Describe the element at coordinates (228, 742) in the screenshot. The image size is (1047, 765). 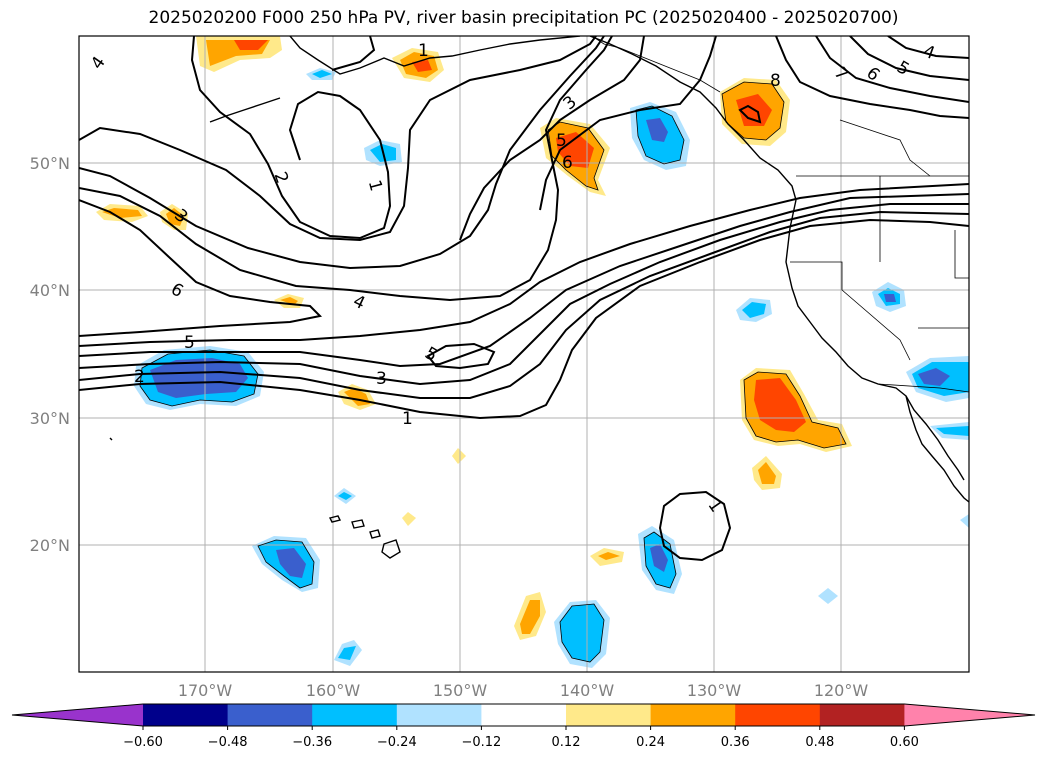
I see `colorbar-tick-label: −0.48` at that location.